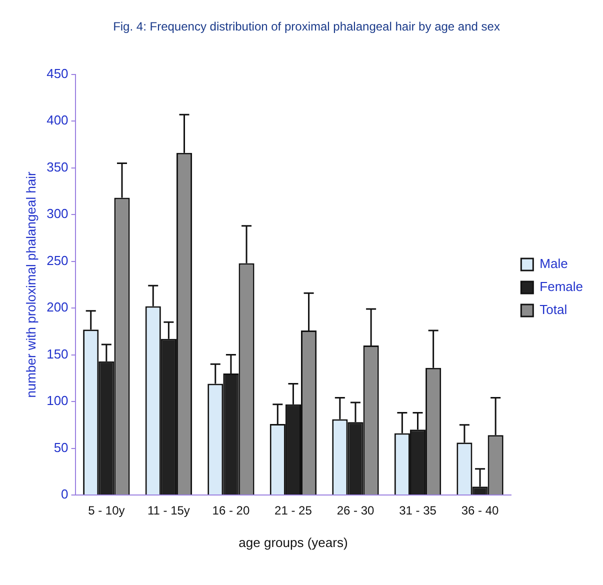  What do you see at coordinates (168, 511) in the screenshot?
I see `x-tick-label: 11 - 15y` at bounding box center [168, 511].